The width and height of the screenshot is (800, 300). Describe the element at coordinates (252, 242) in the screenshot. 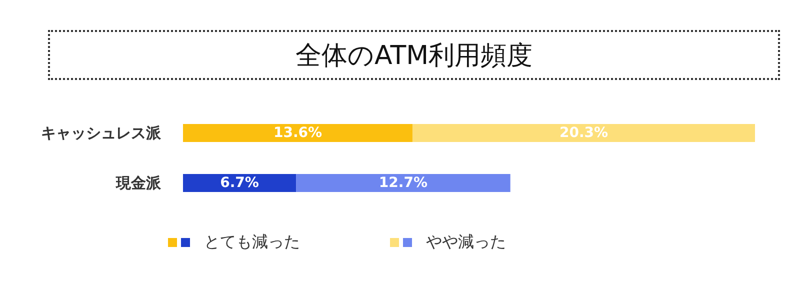

I see `legend-label: とても減った` at that location.